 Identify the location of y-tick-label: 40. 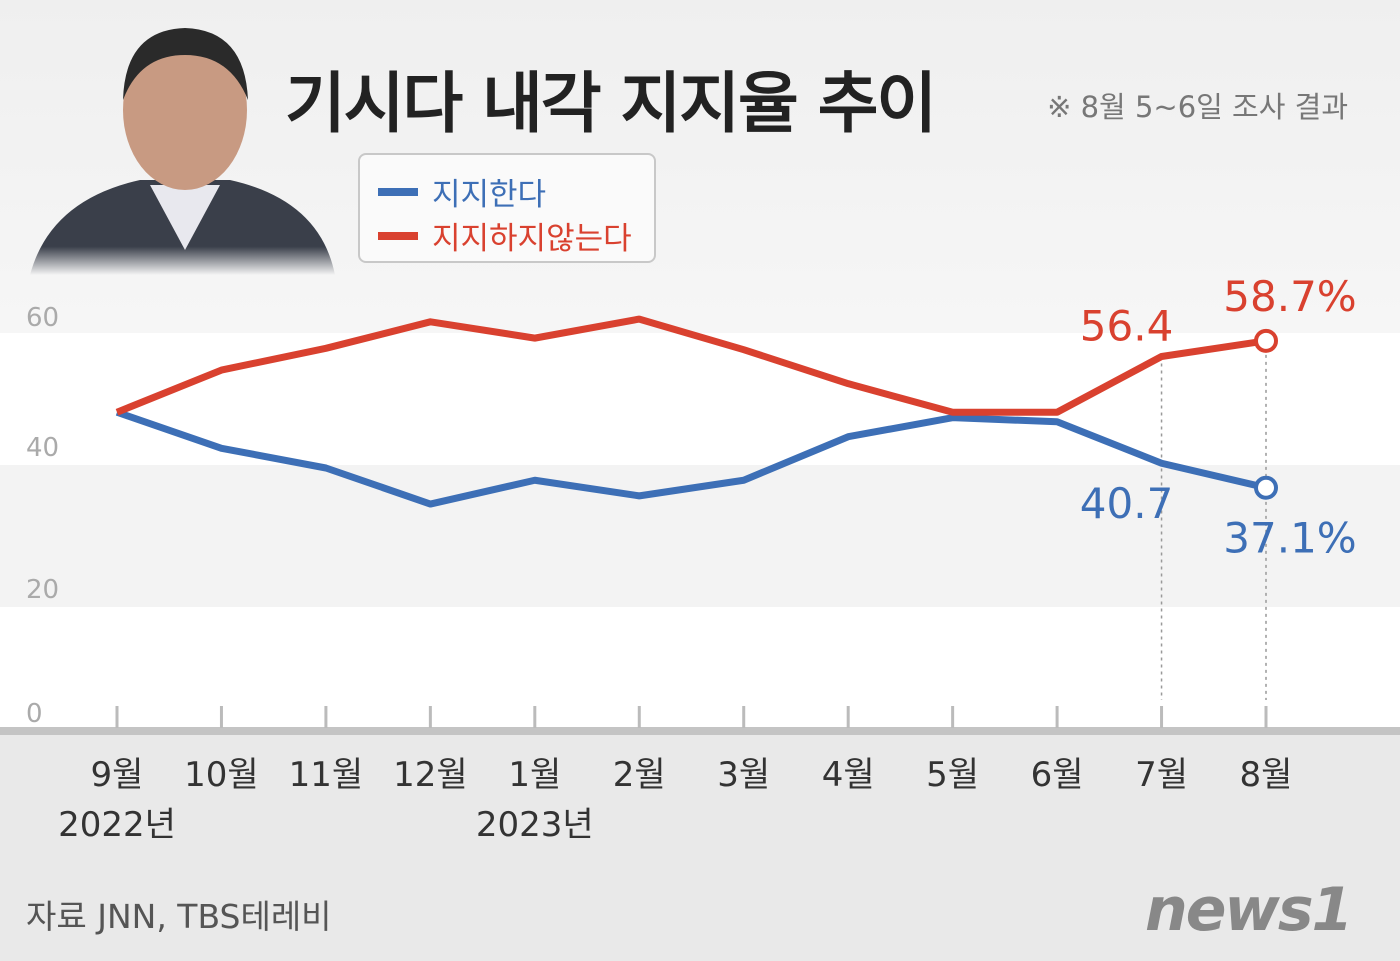
(42, 448).